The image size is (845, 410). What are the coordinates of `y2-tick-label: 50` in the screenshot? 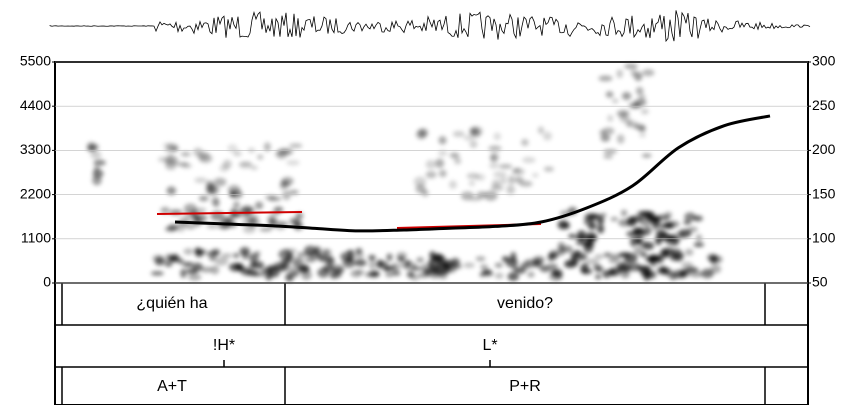 It's located at (820, 282).